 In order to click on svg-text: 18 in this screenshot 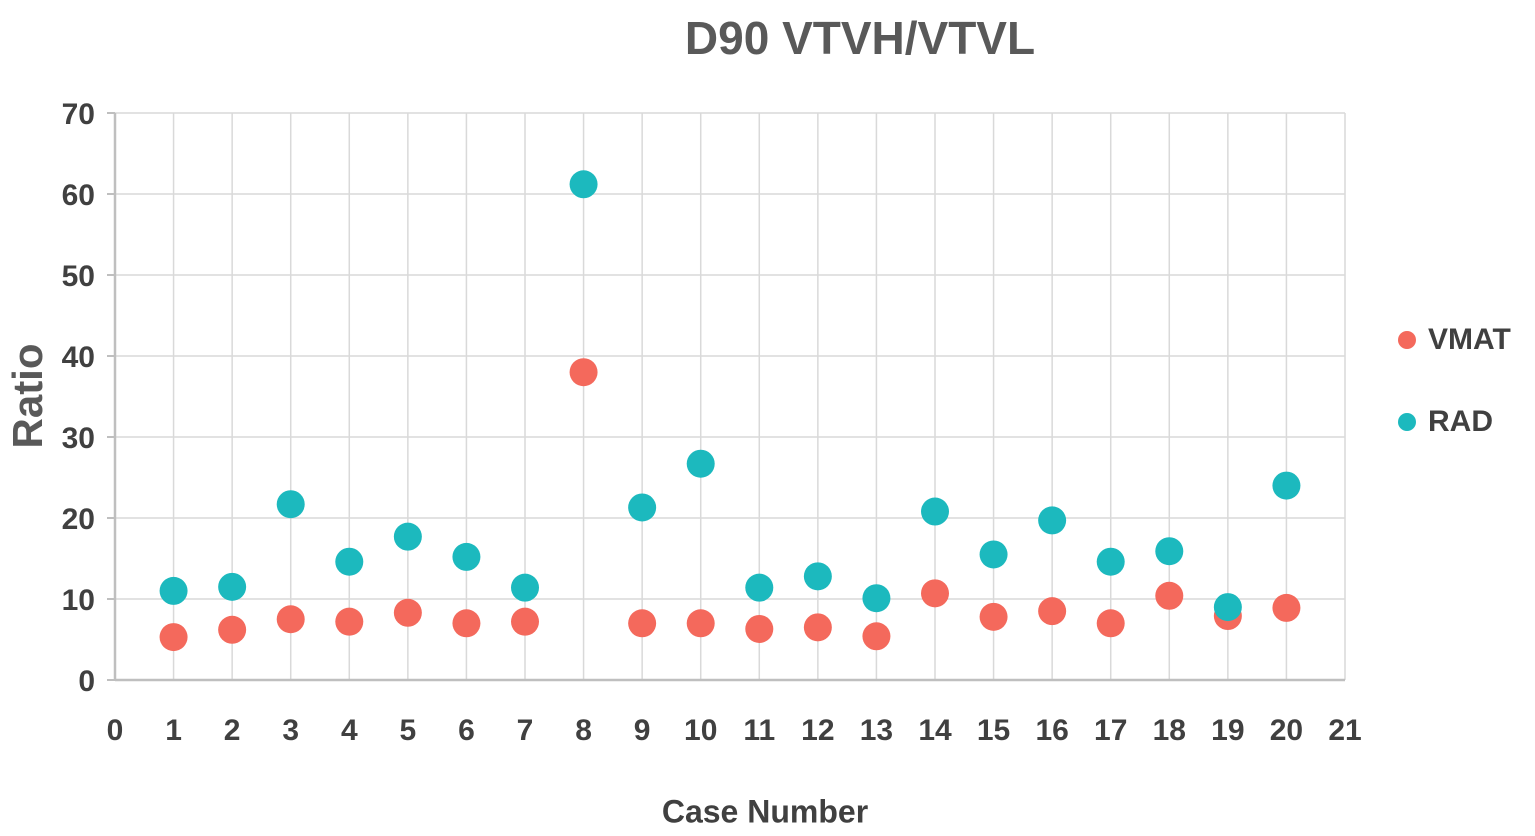, I will do `click(1169, 730)`.